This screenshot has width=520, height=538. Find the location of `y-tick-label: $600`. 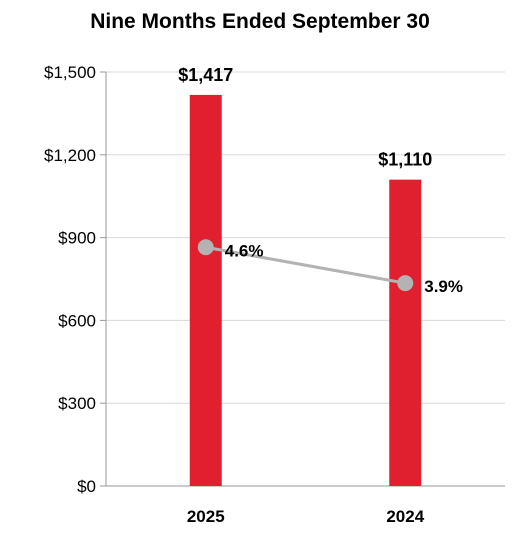

y-tick-label: $600 is located at coordinates (77, 320).